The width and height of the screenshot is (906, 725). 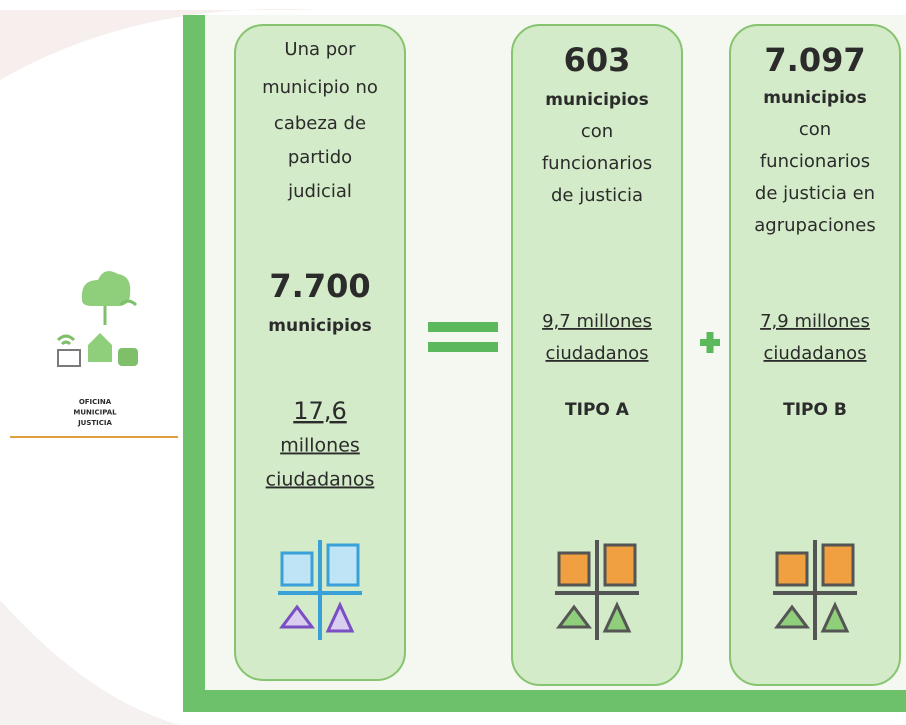 What do you see at coordinates (97, 319) in the screenshot?
I see `logo-icon` at bounding box center [97, 319].